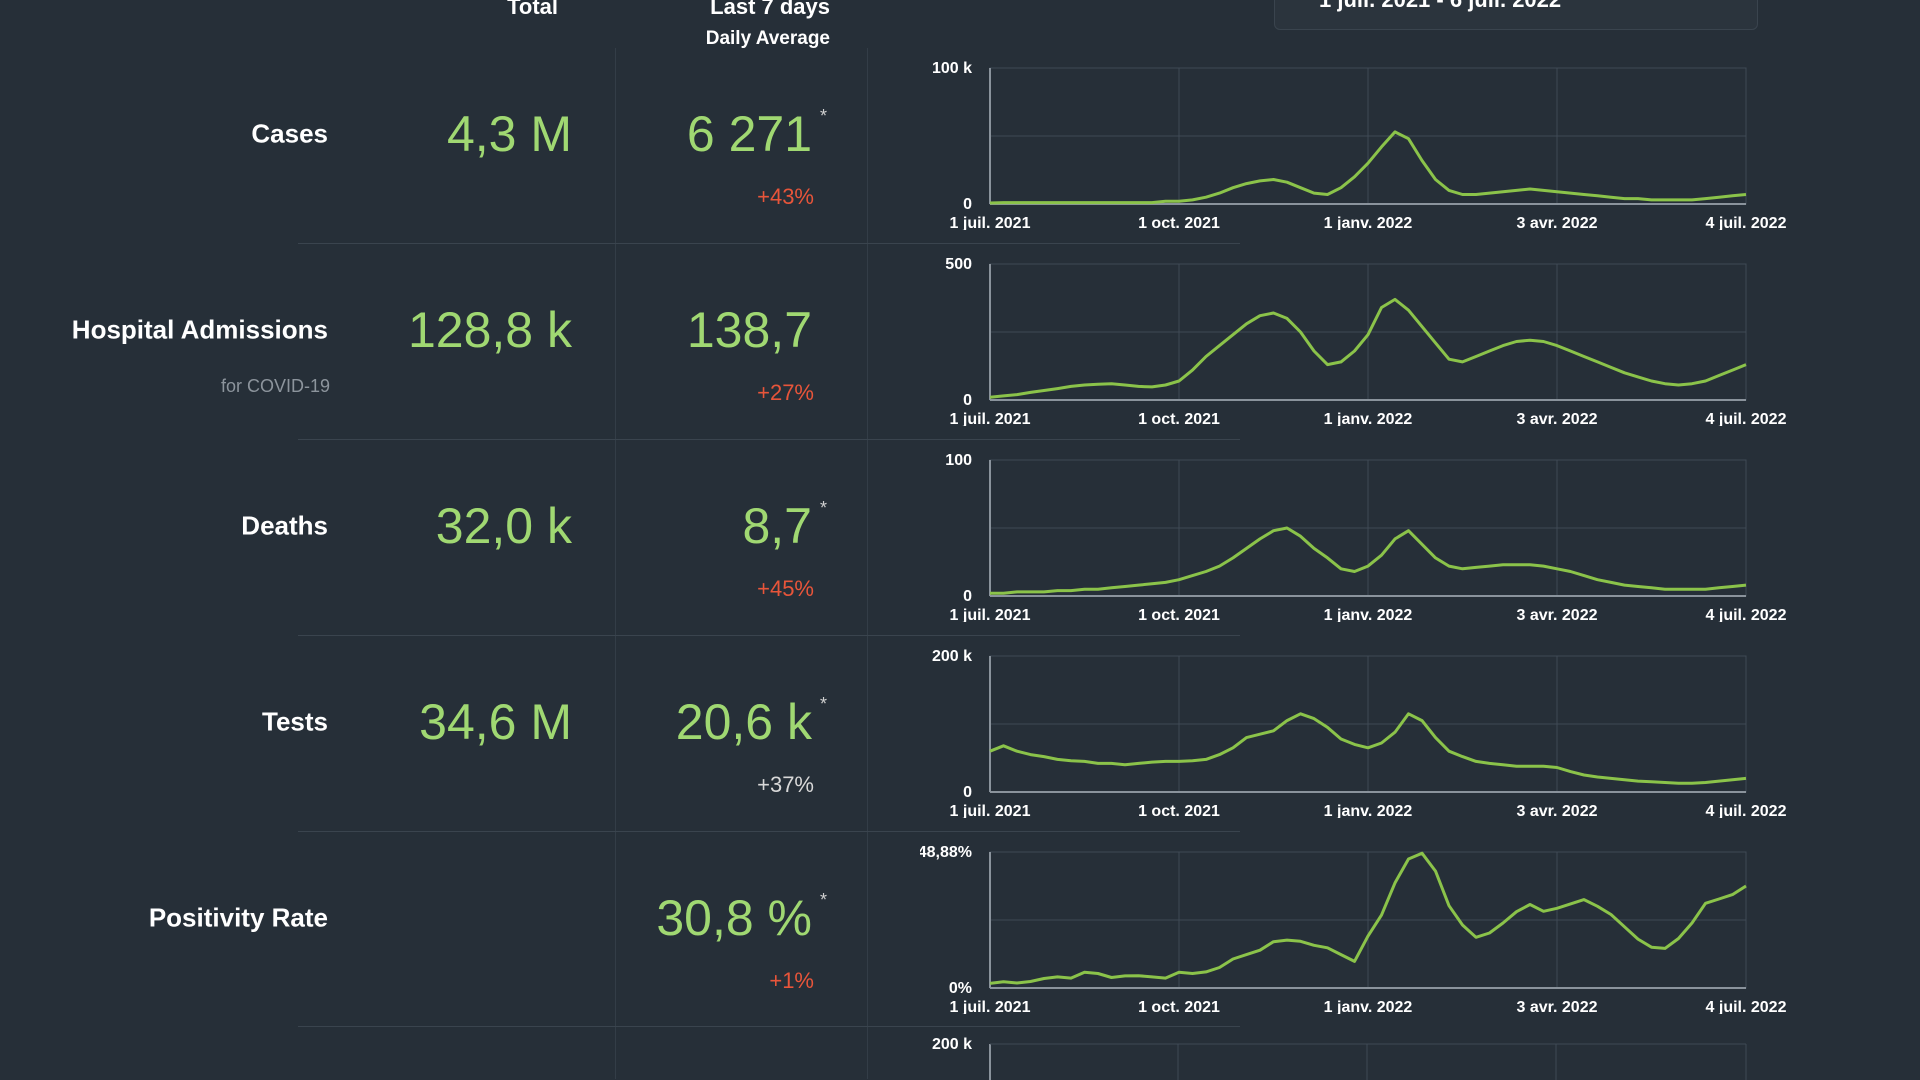 Image resolution: width=1920 pixels, height=1080 pixels. I want to click on date-range-text: 1 juil. 2021 - 6 juil. 2022, so click(1440, 6).